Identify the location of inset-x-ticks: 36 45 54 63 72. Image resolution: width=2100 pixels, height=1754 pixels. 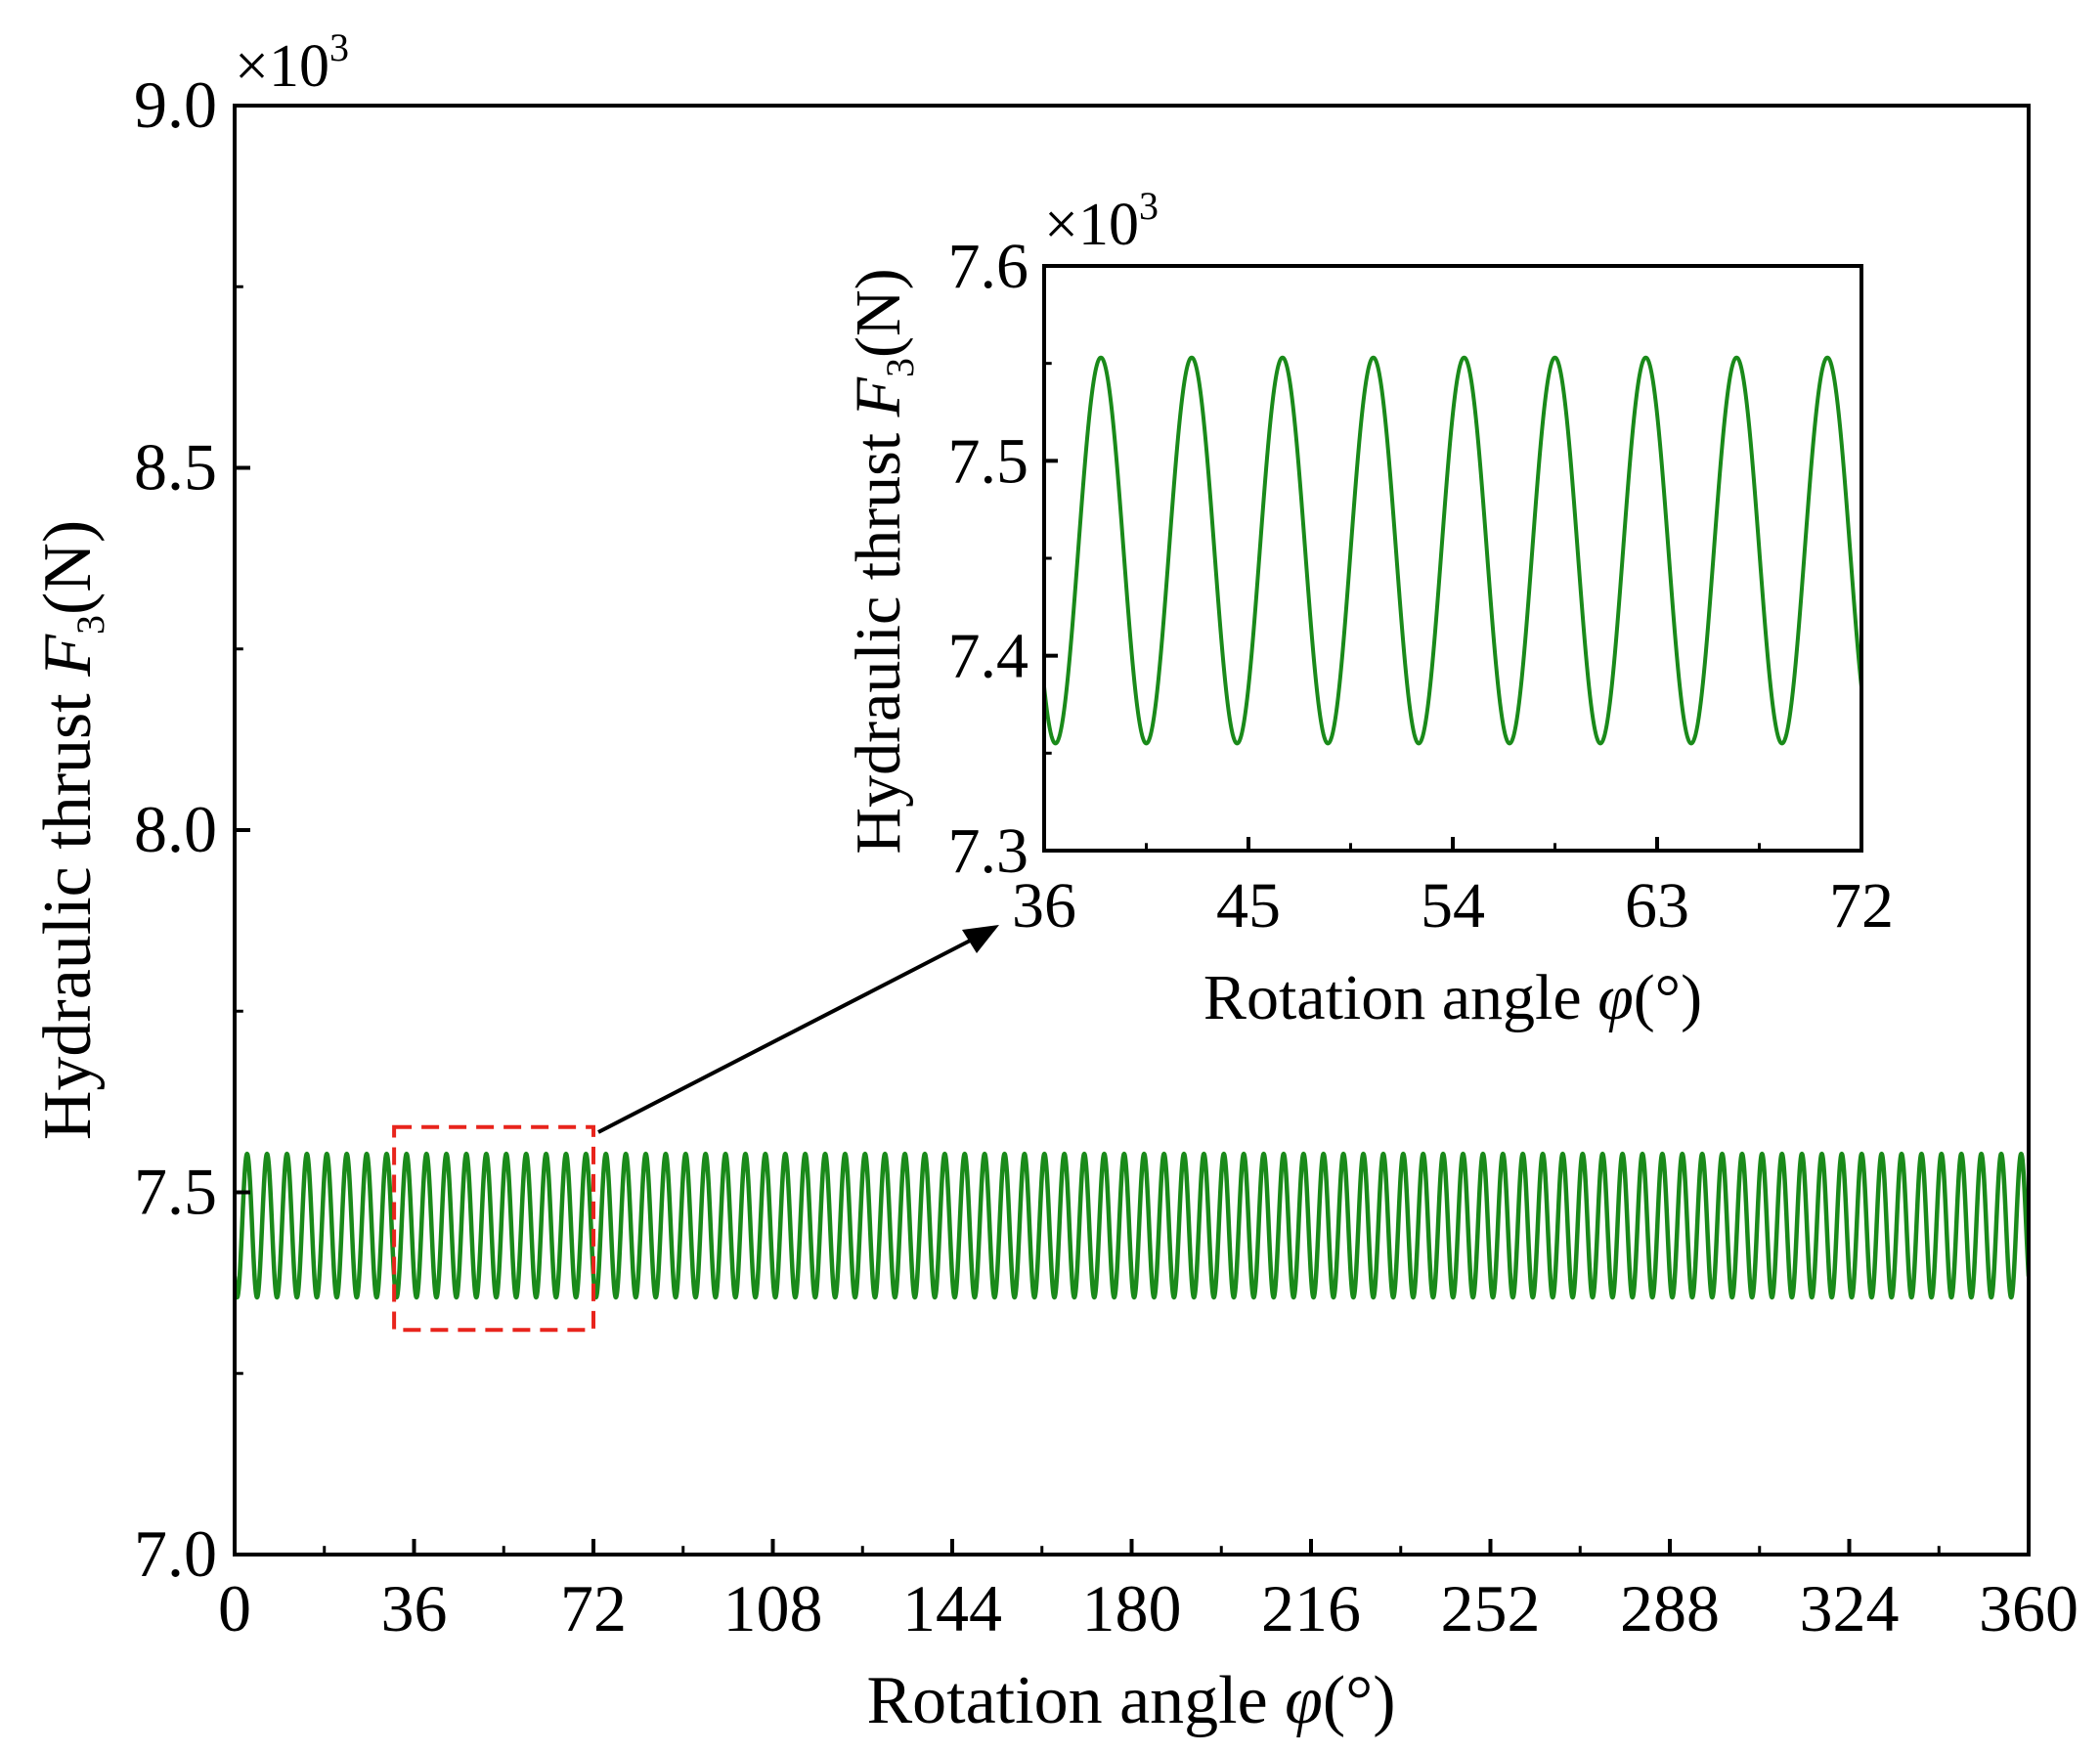
(1453, 889).